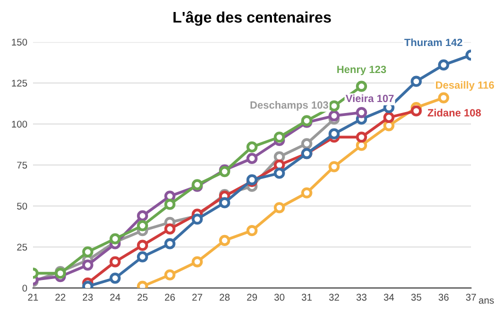 The height and width of the screenshot is (322, 498). I want to click on x-tick-label: 33, so click(361, 297).